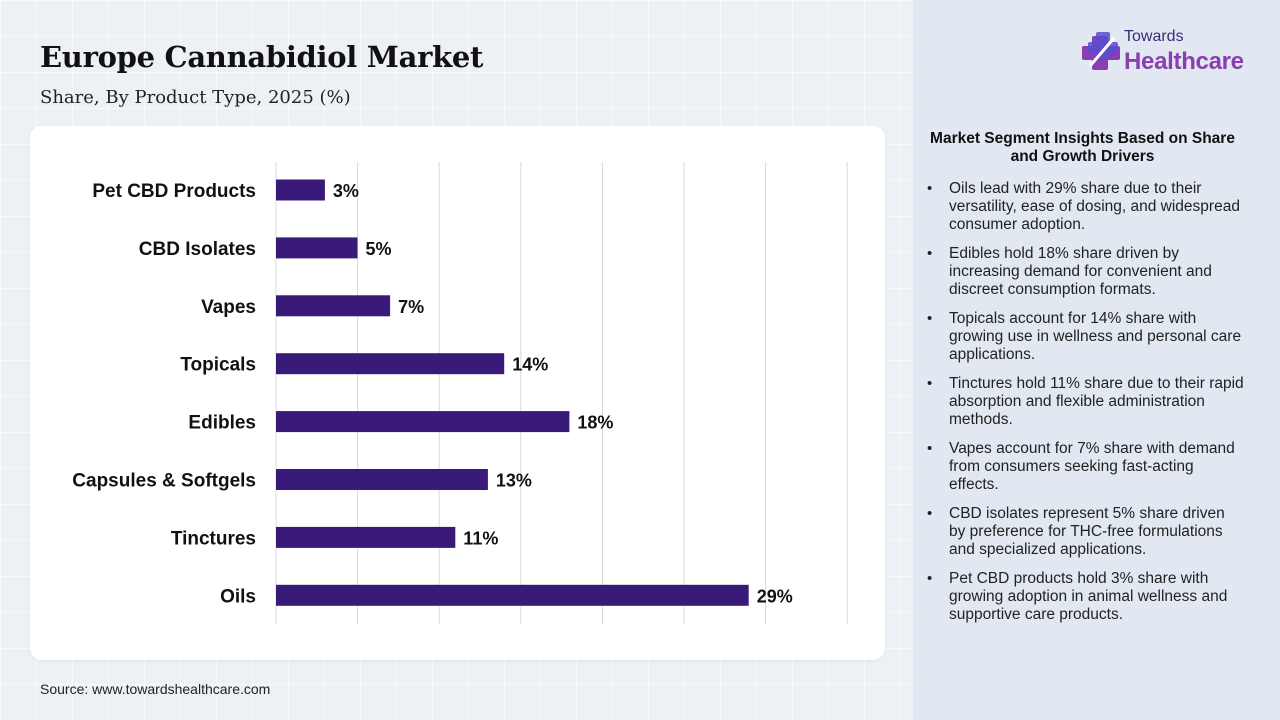  I want to click on category-label: Pet CBD Products, so click(174, 191).